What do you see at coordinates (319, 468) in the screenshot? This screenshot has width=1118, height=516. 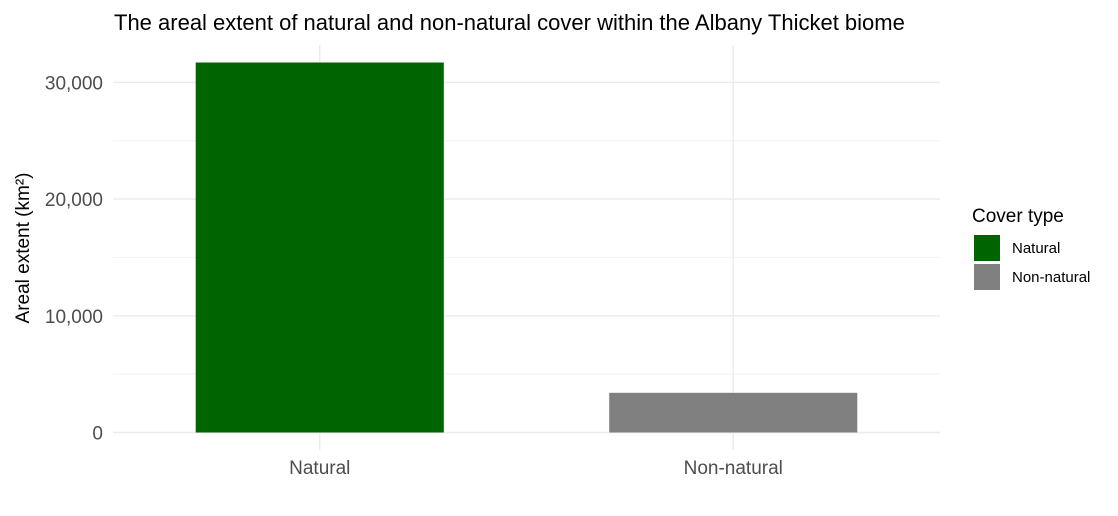 I see `x-tick-label: Natural` at bounding box center [319, 468].